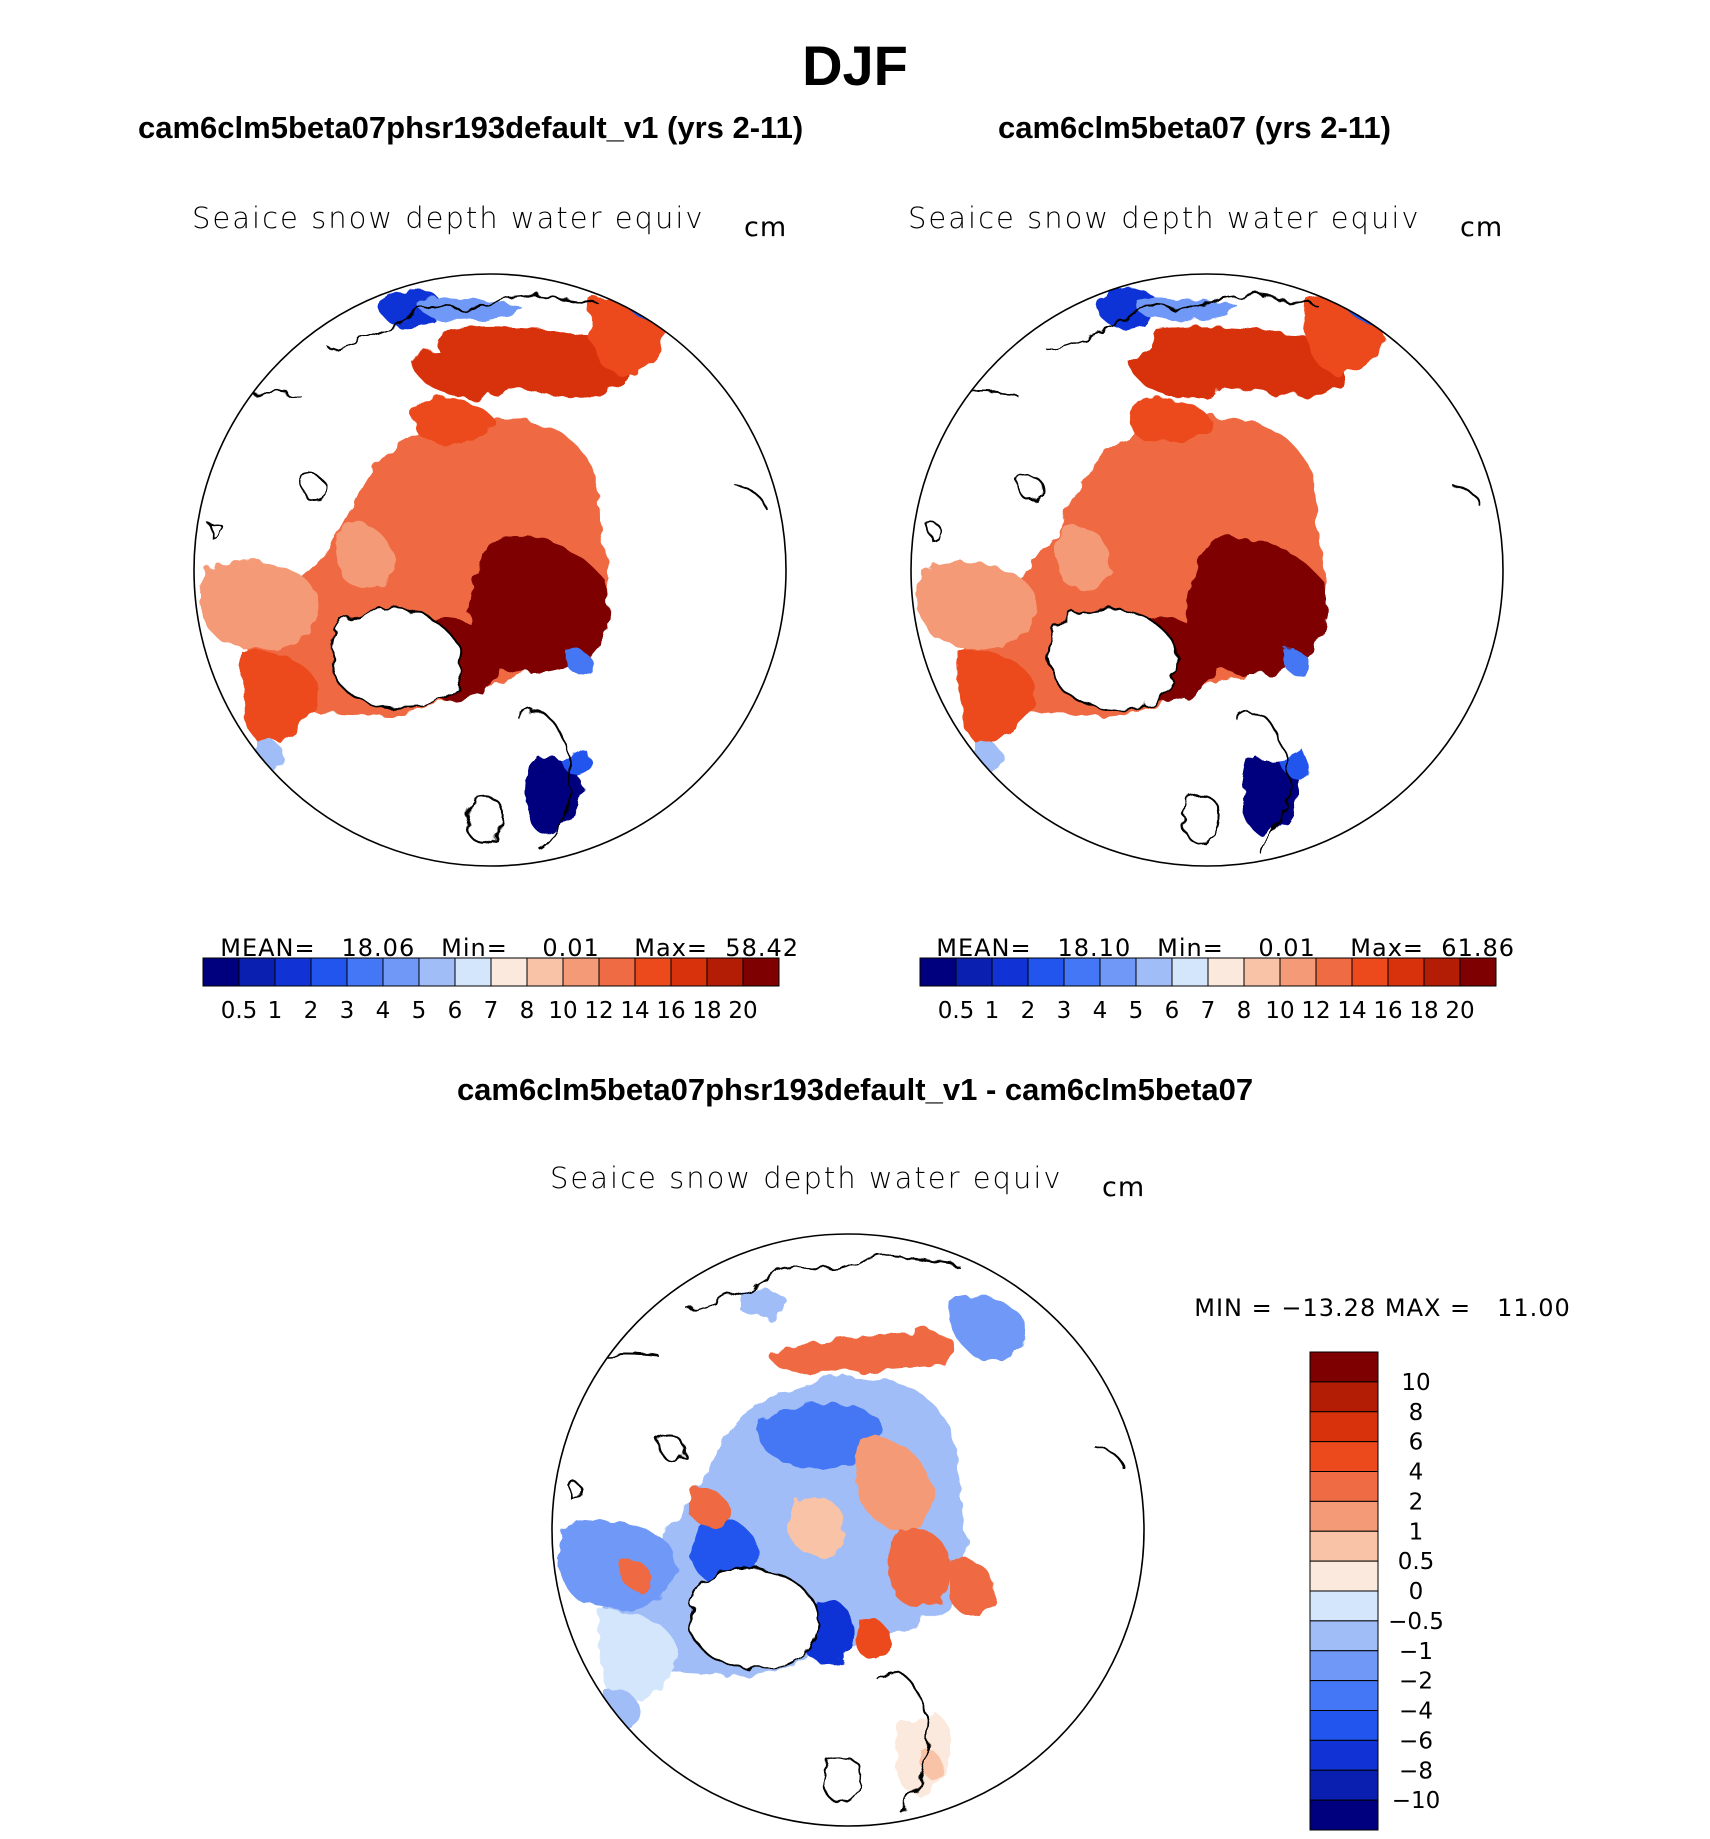 The height and width of the screenshot is (1839, 1710). What do you see at coordinates (1094, 948) in the screenshot?
I see `mean-value: 18.10` at bounding box center [1094, 948].